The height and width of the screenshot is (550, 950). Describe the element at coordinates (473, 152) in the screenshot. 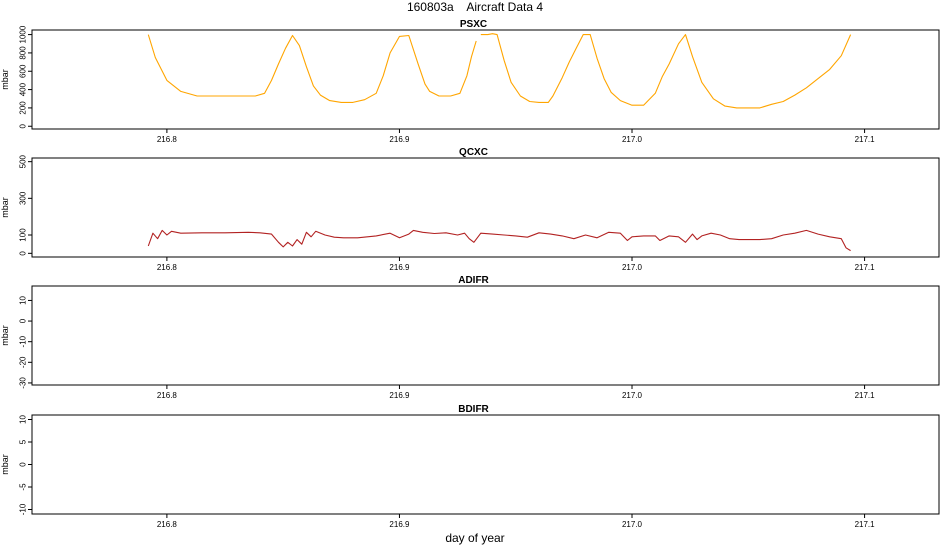

I see `panel-title: QCXC` at that location.